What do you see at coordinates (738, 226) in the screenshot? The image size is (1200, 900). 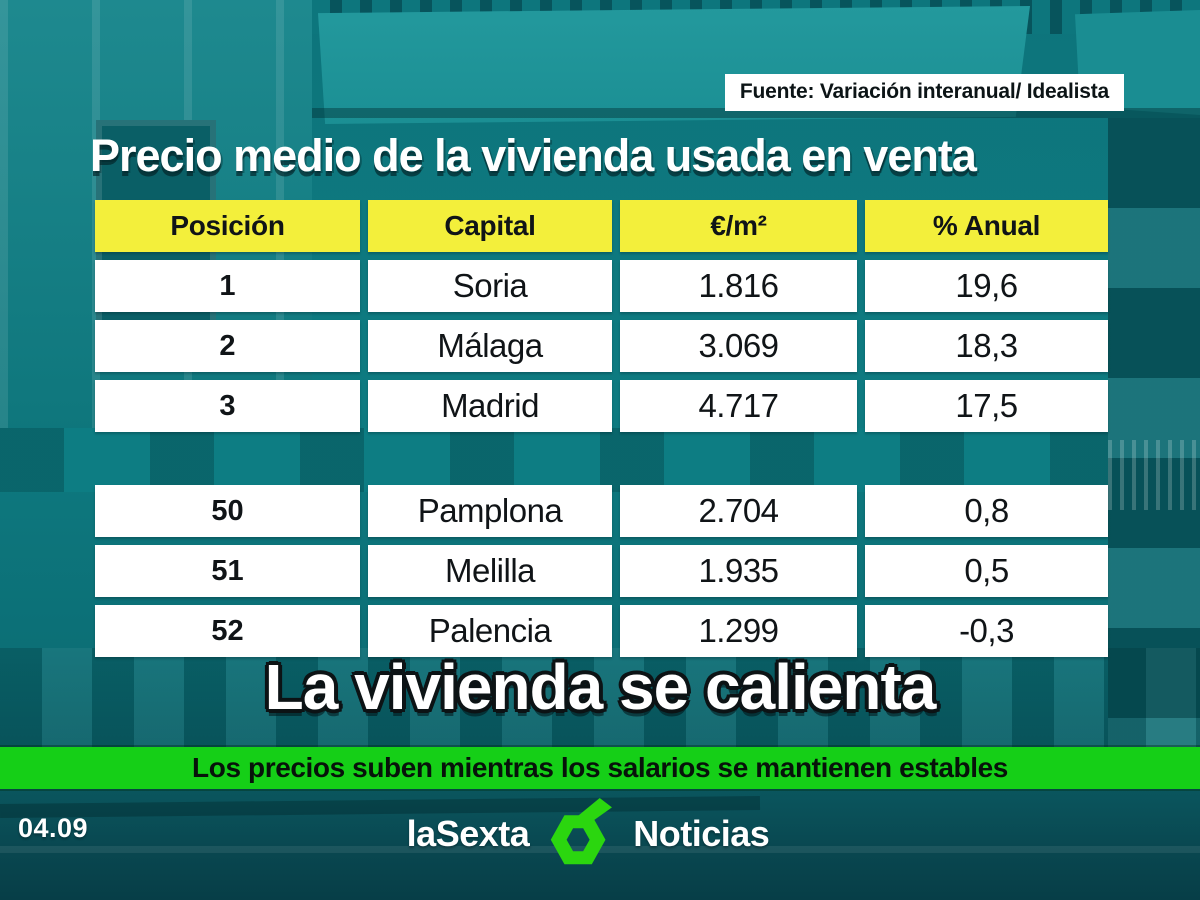 I see `col-header-price: €/m²` at bounding box center [738, 226].